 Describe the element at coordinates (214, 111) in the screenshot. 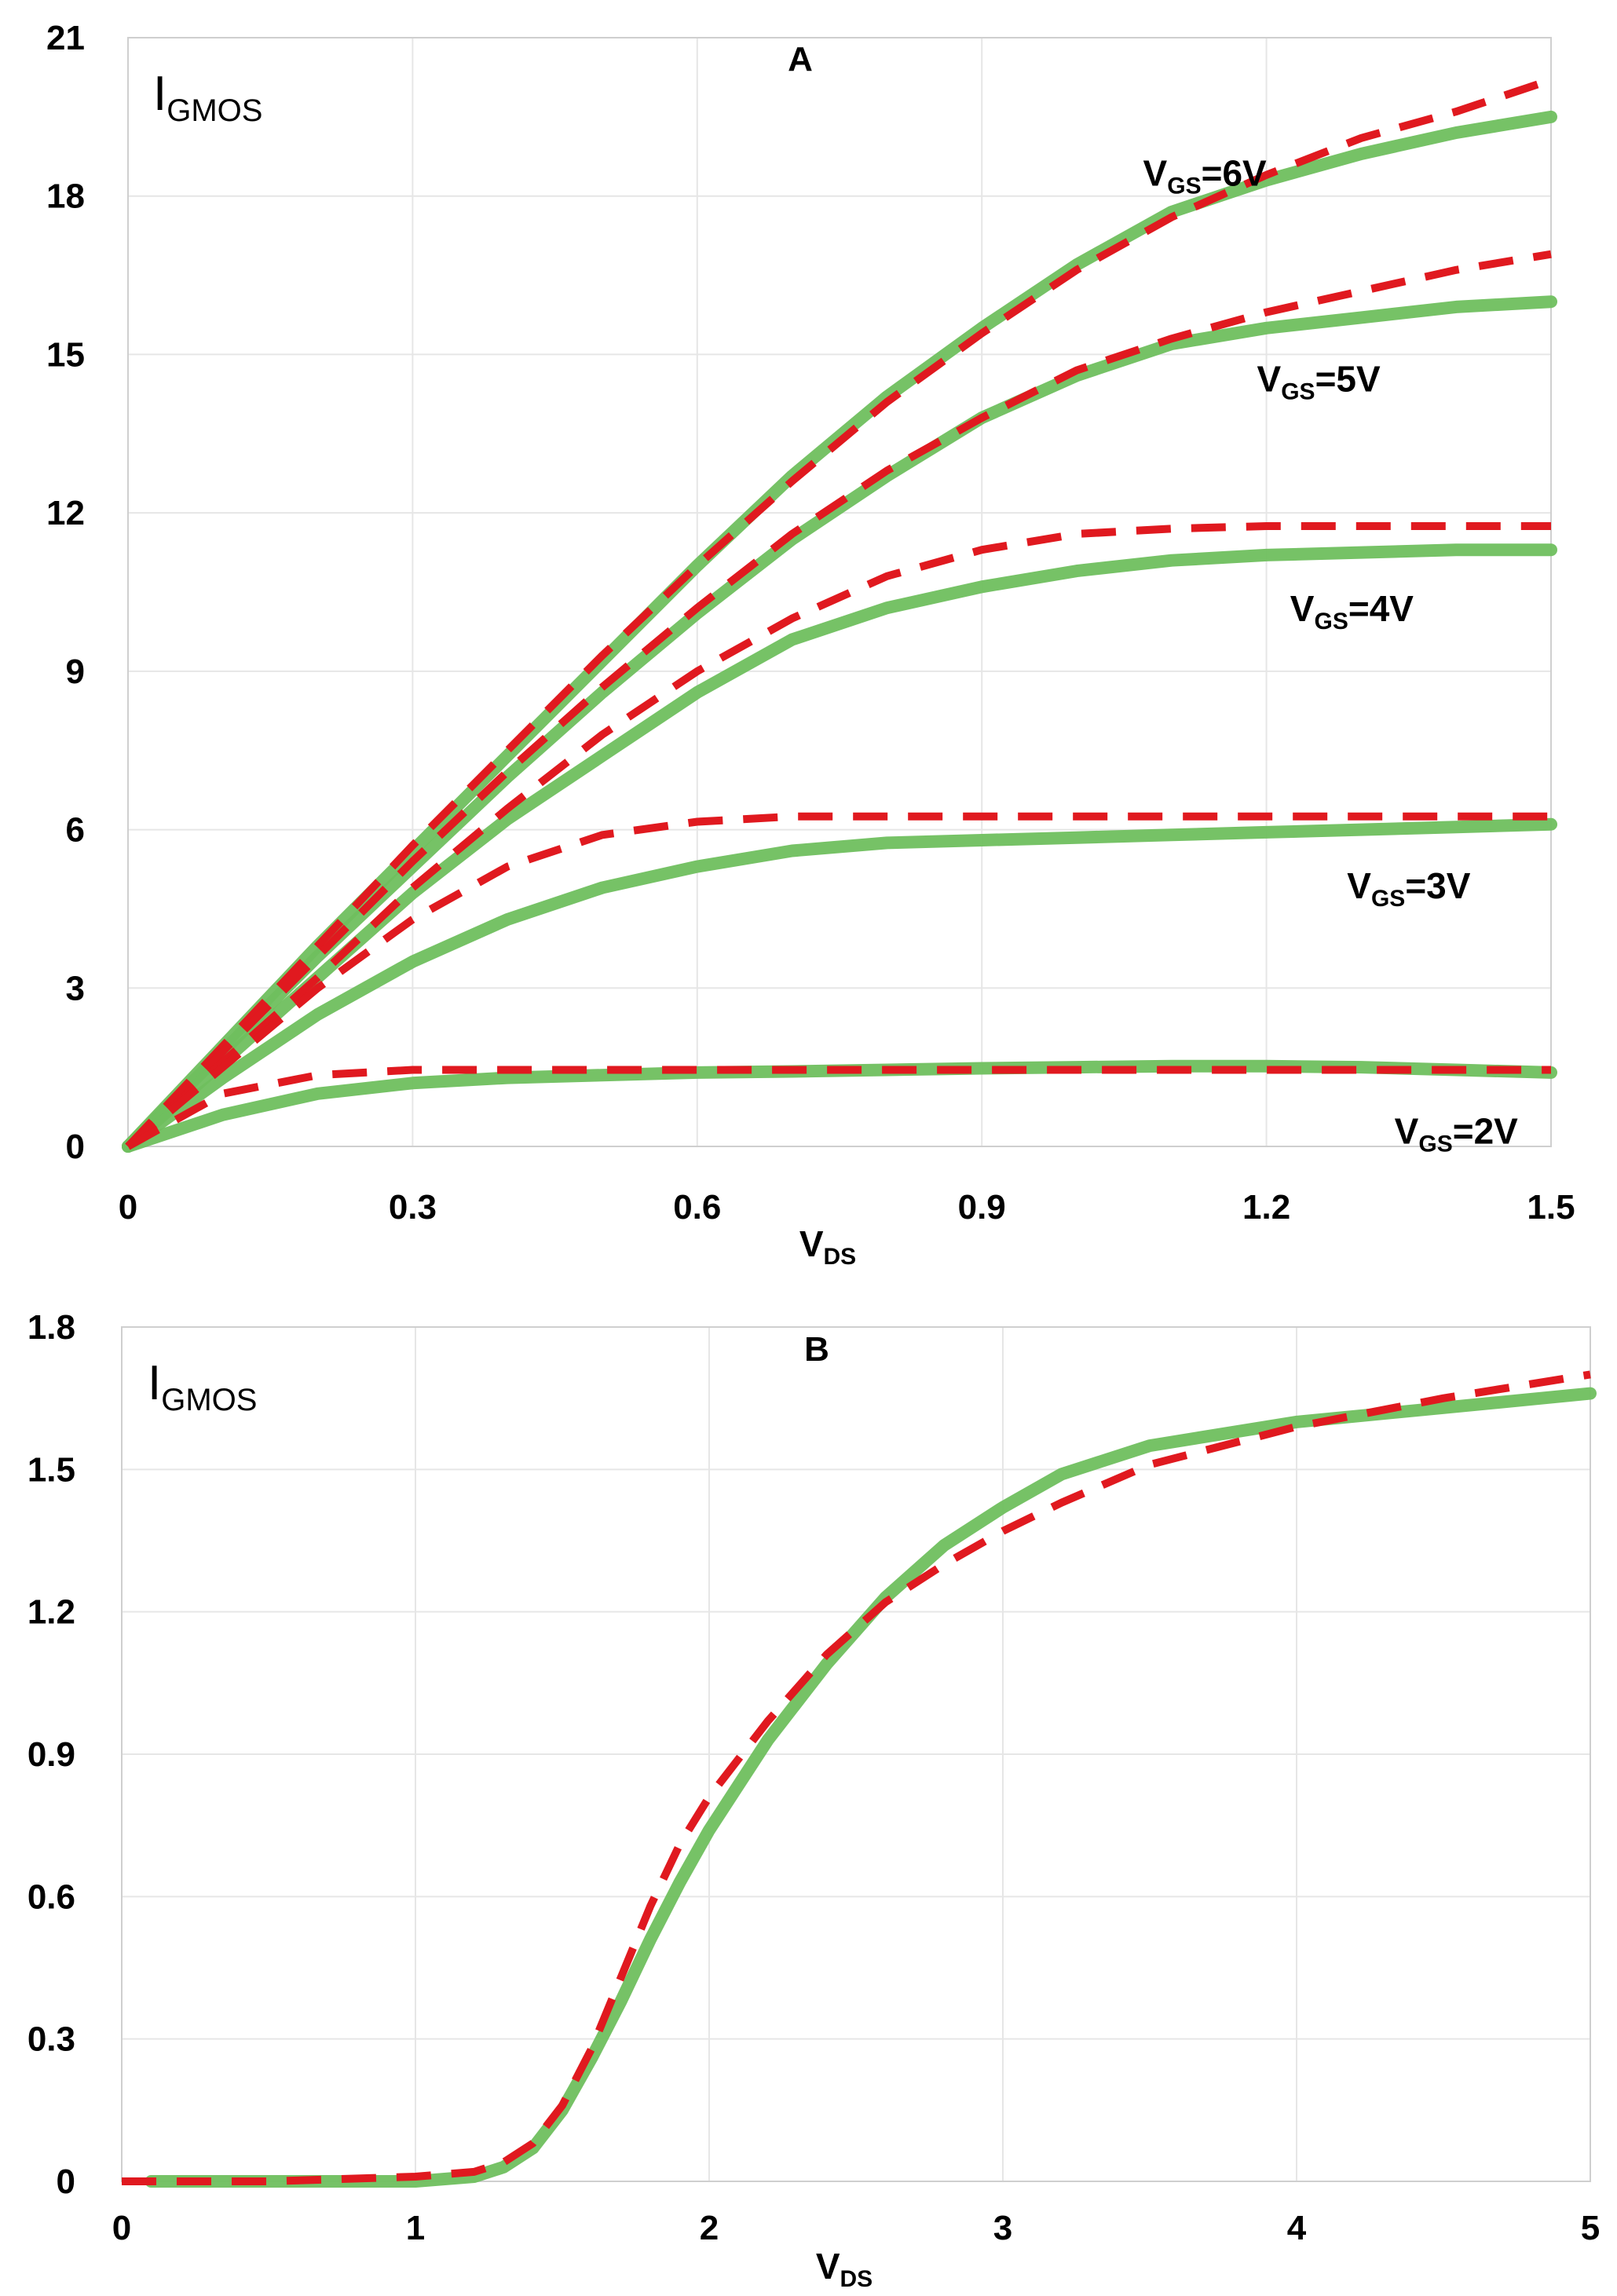

I see `panel-a-ylabel-sub: GMOS` at that location.